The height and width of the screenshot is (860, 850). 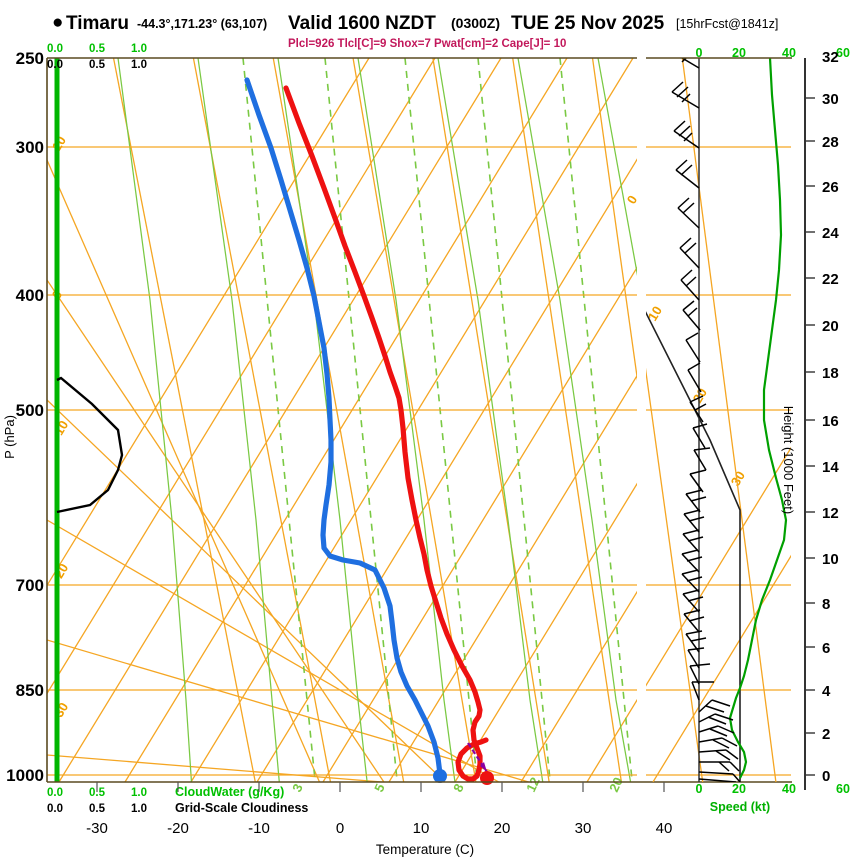 I want to click on mixing-ratio-label-4: 20, so click(x=616, y=784).